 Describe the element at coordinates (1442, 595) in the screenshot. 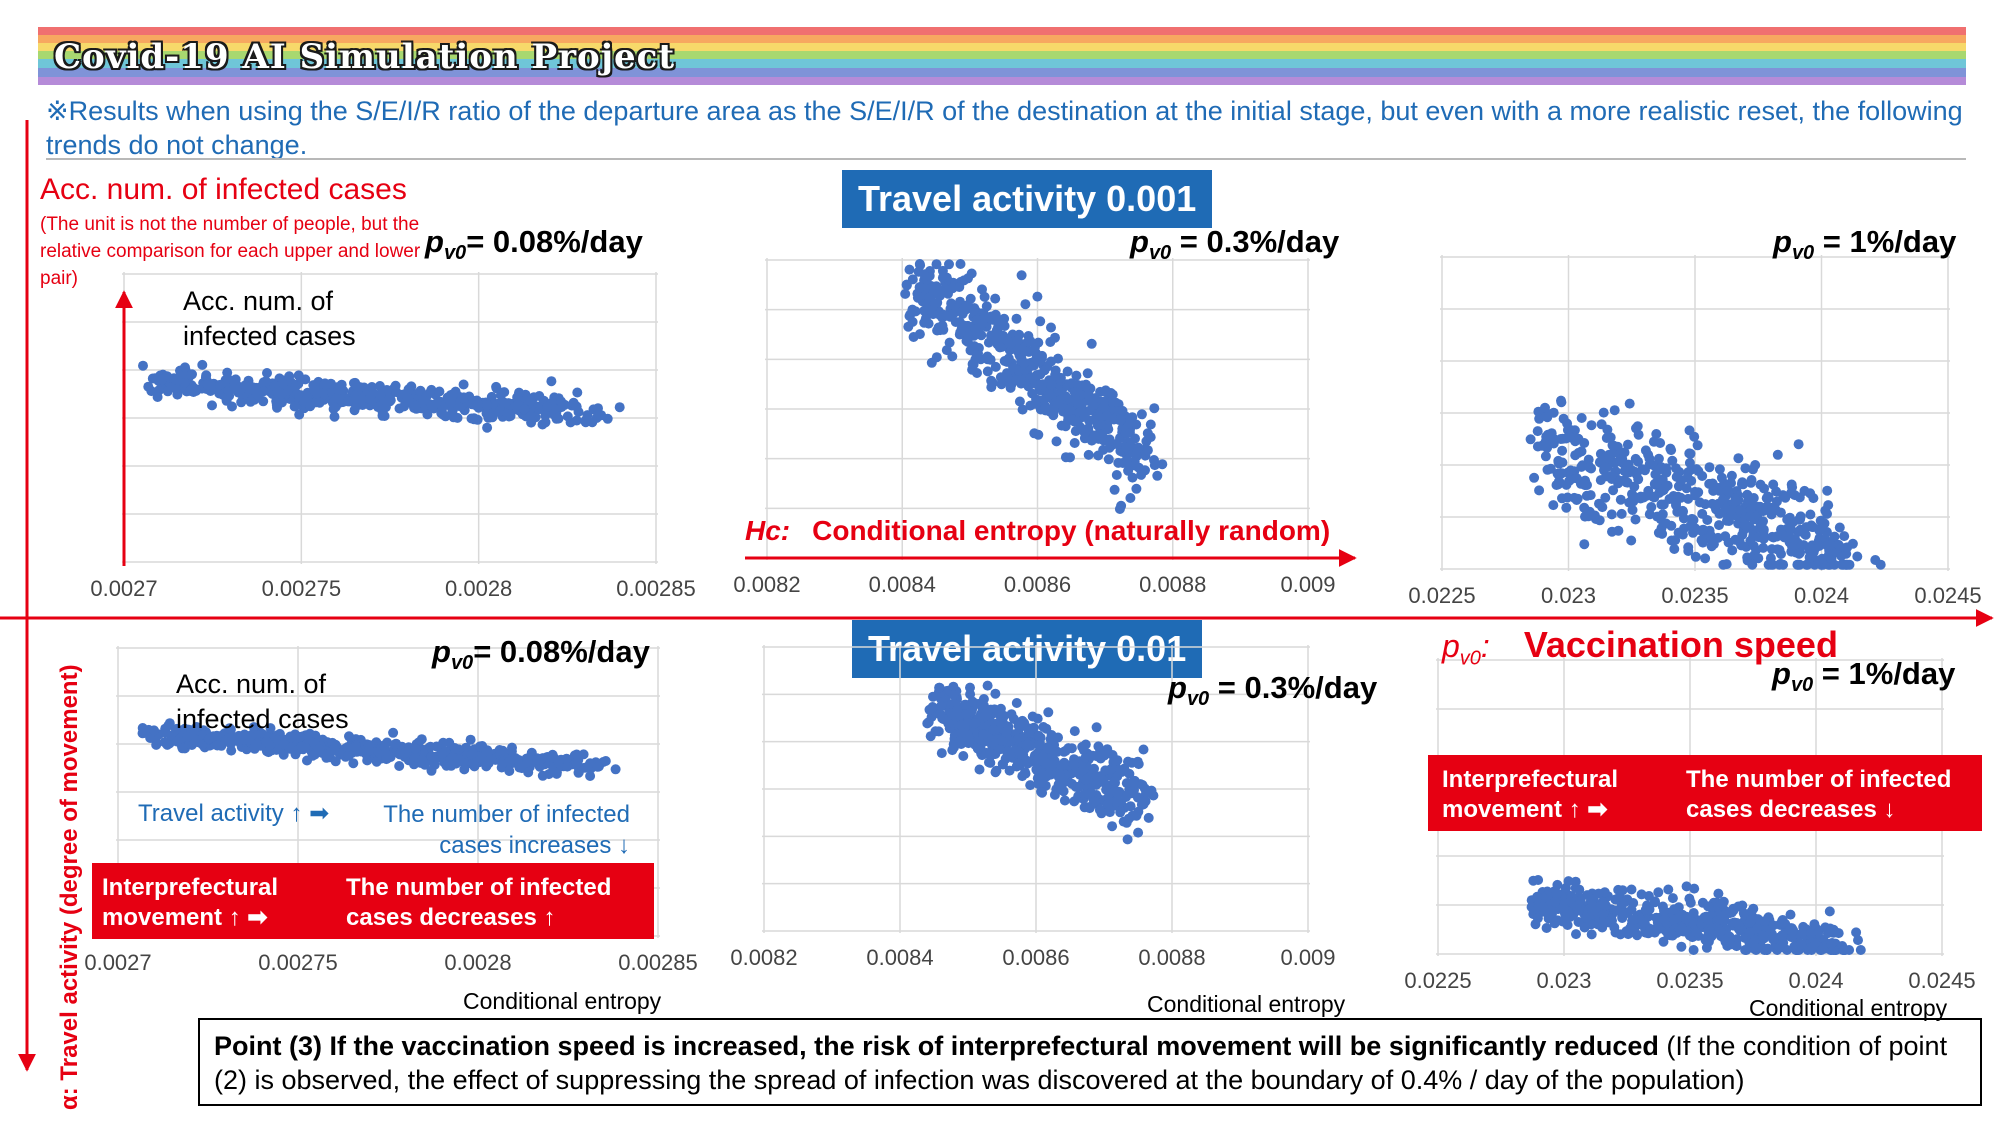

I see `x-tick-label: 0.0225` at that location.